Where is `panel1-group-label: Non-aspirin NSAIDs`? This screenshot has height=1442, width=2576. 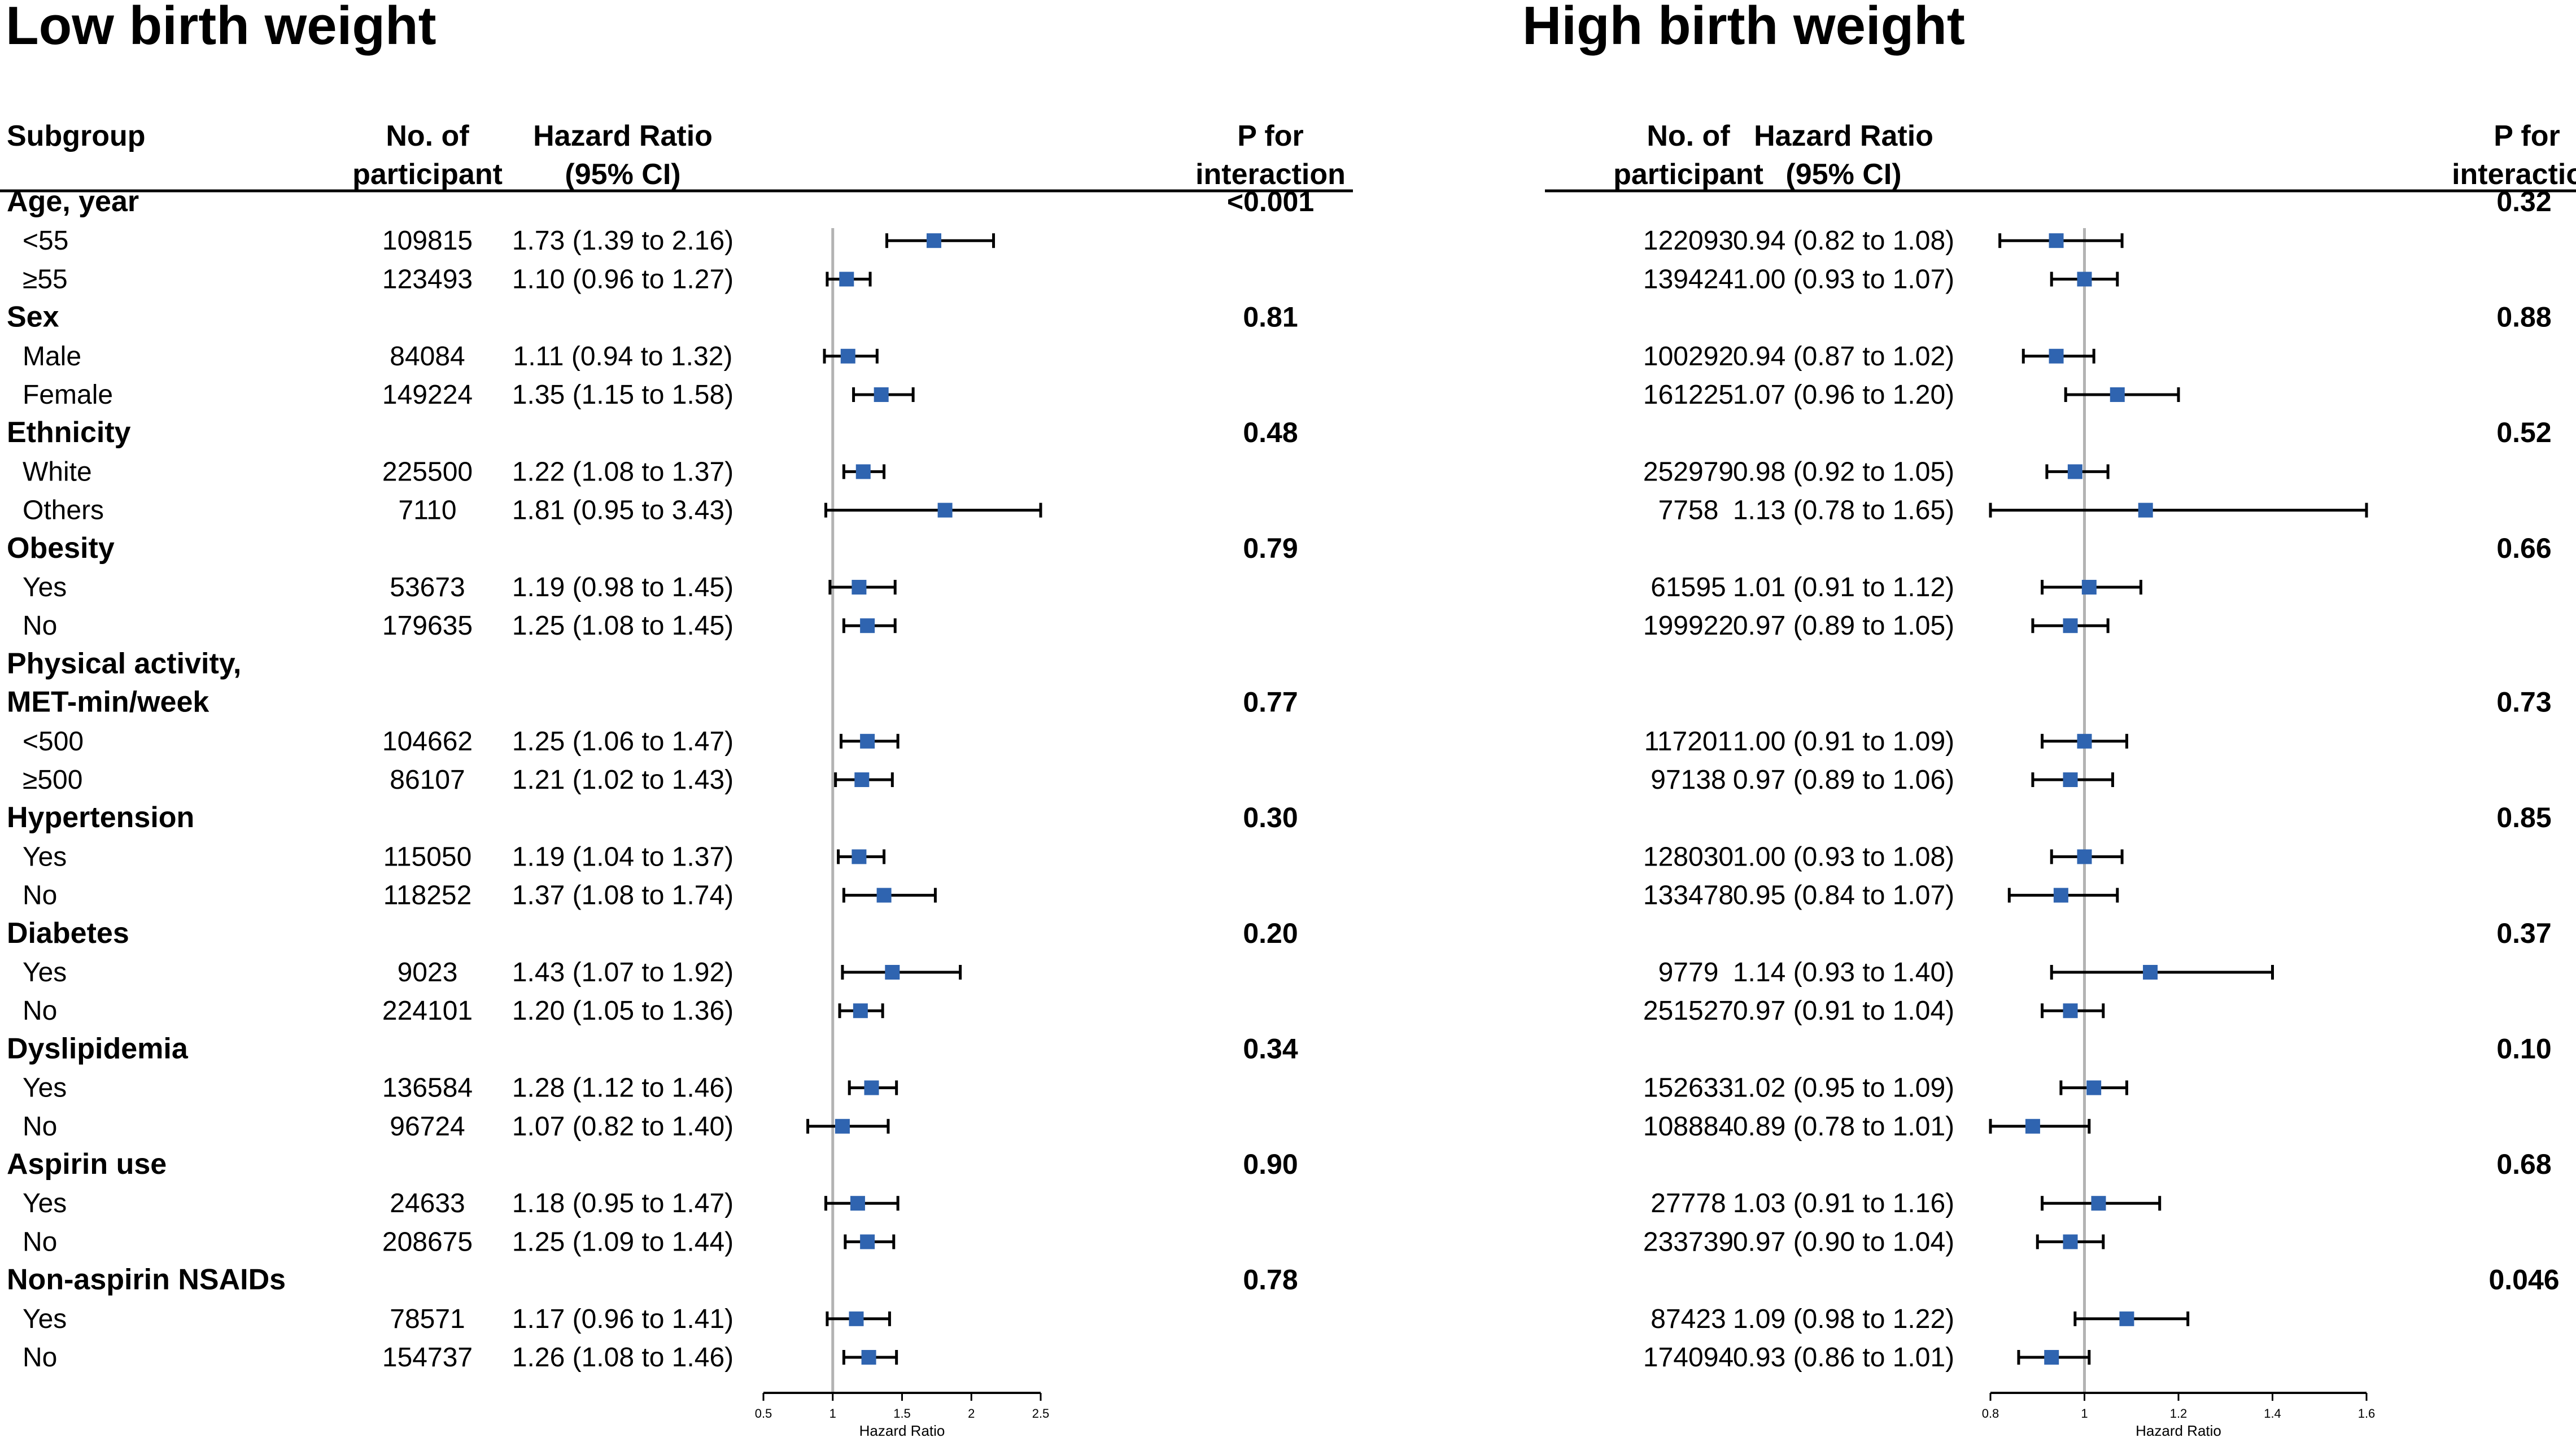
panel1-group-label: Non-aspirin NSAIDs is located at coordinates (147, 1280).